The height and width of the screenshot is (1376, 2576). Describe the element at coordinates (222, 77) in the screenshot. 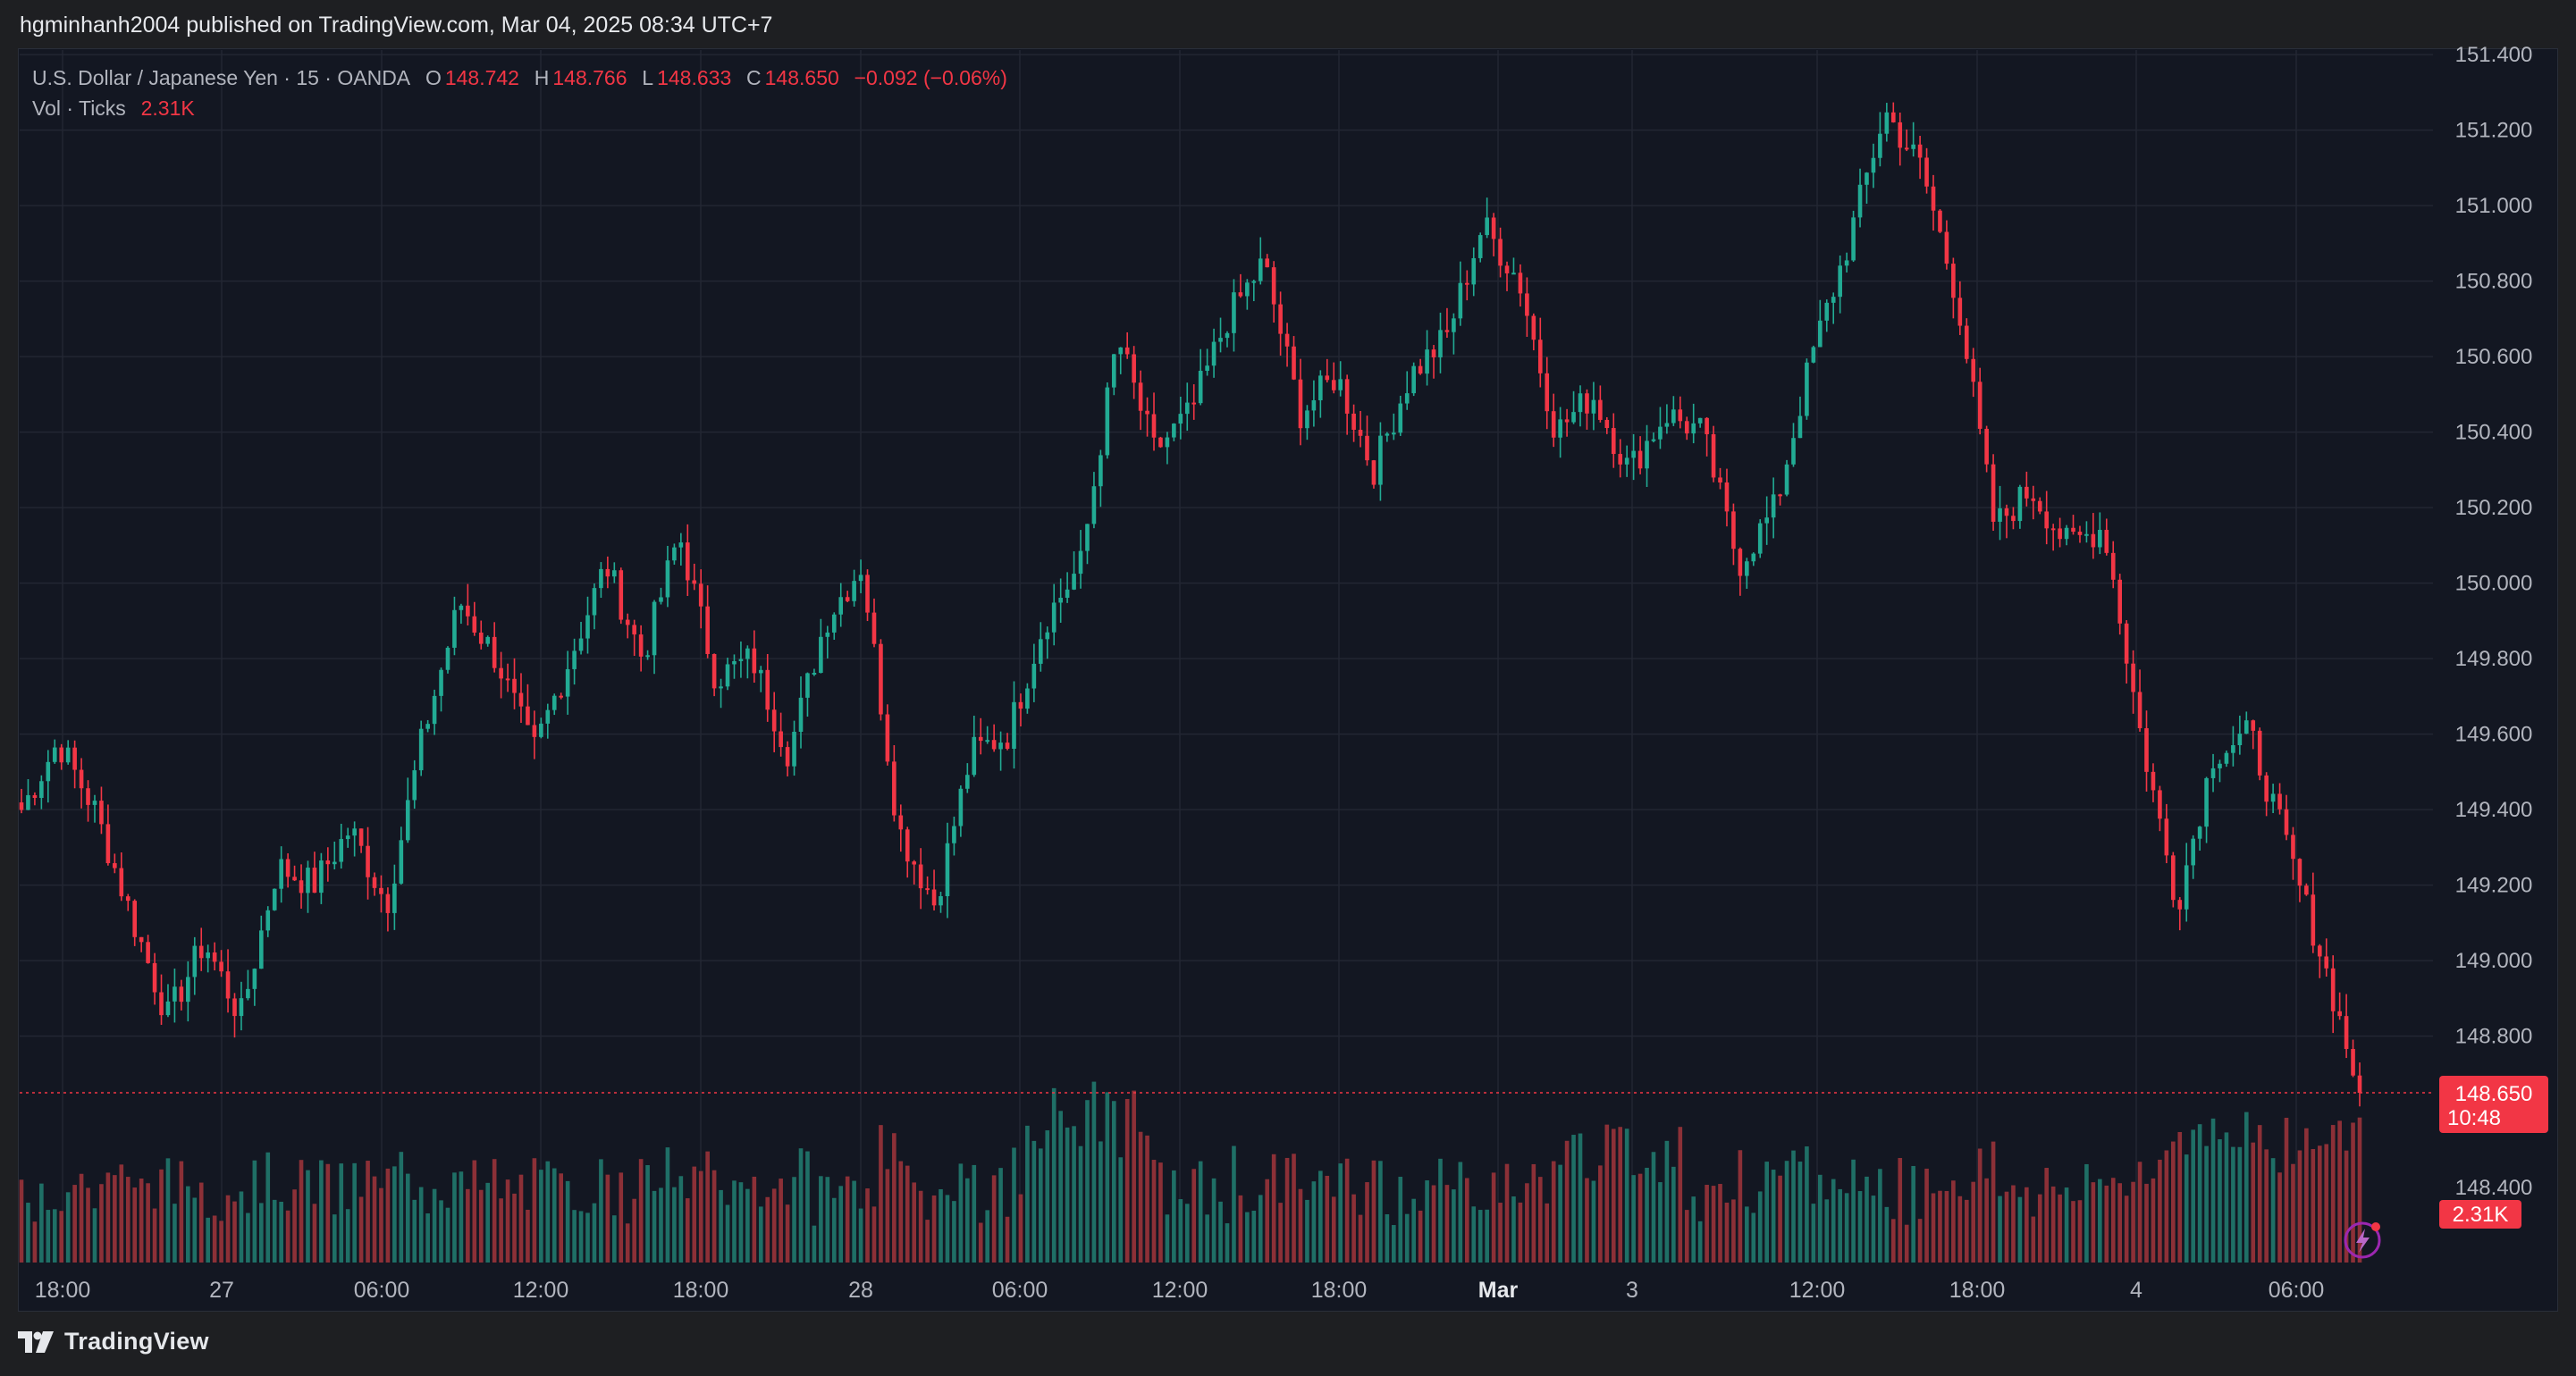

I see `symbol-title: U.S. Dollar / Japanese Yen · 15 · OANDA` at that location.